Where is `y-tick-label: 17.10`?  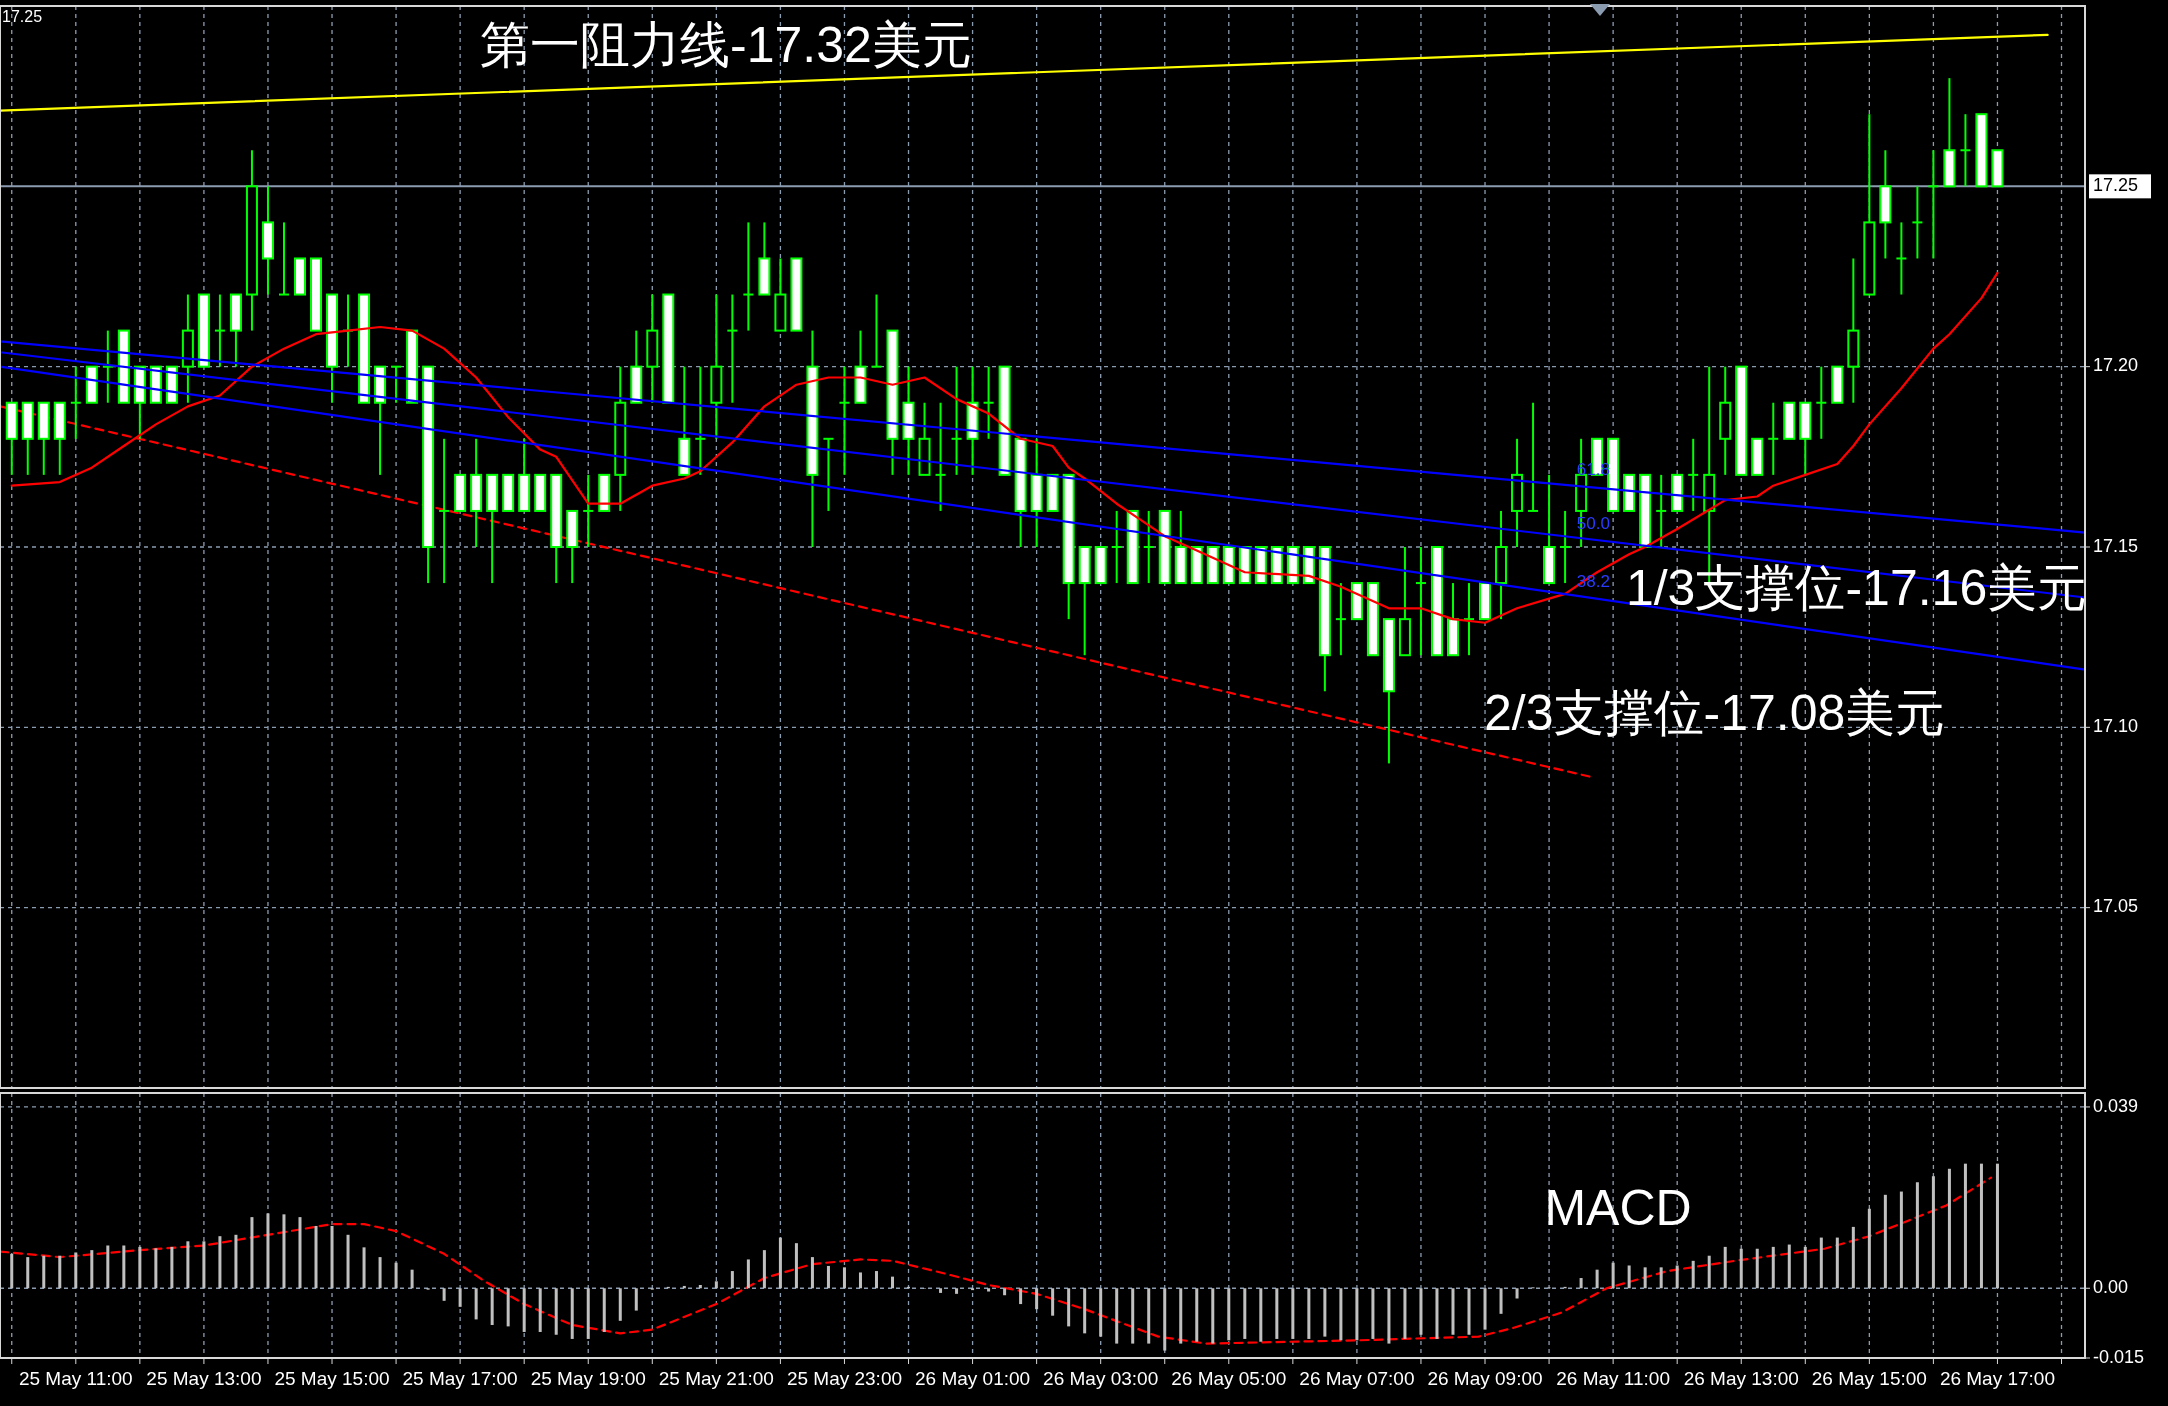 y-tick-label: 17.10 is located at coordinates (2116, 726).